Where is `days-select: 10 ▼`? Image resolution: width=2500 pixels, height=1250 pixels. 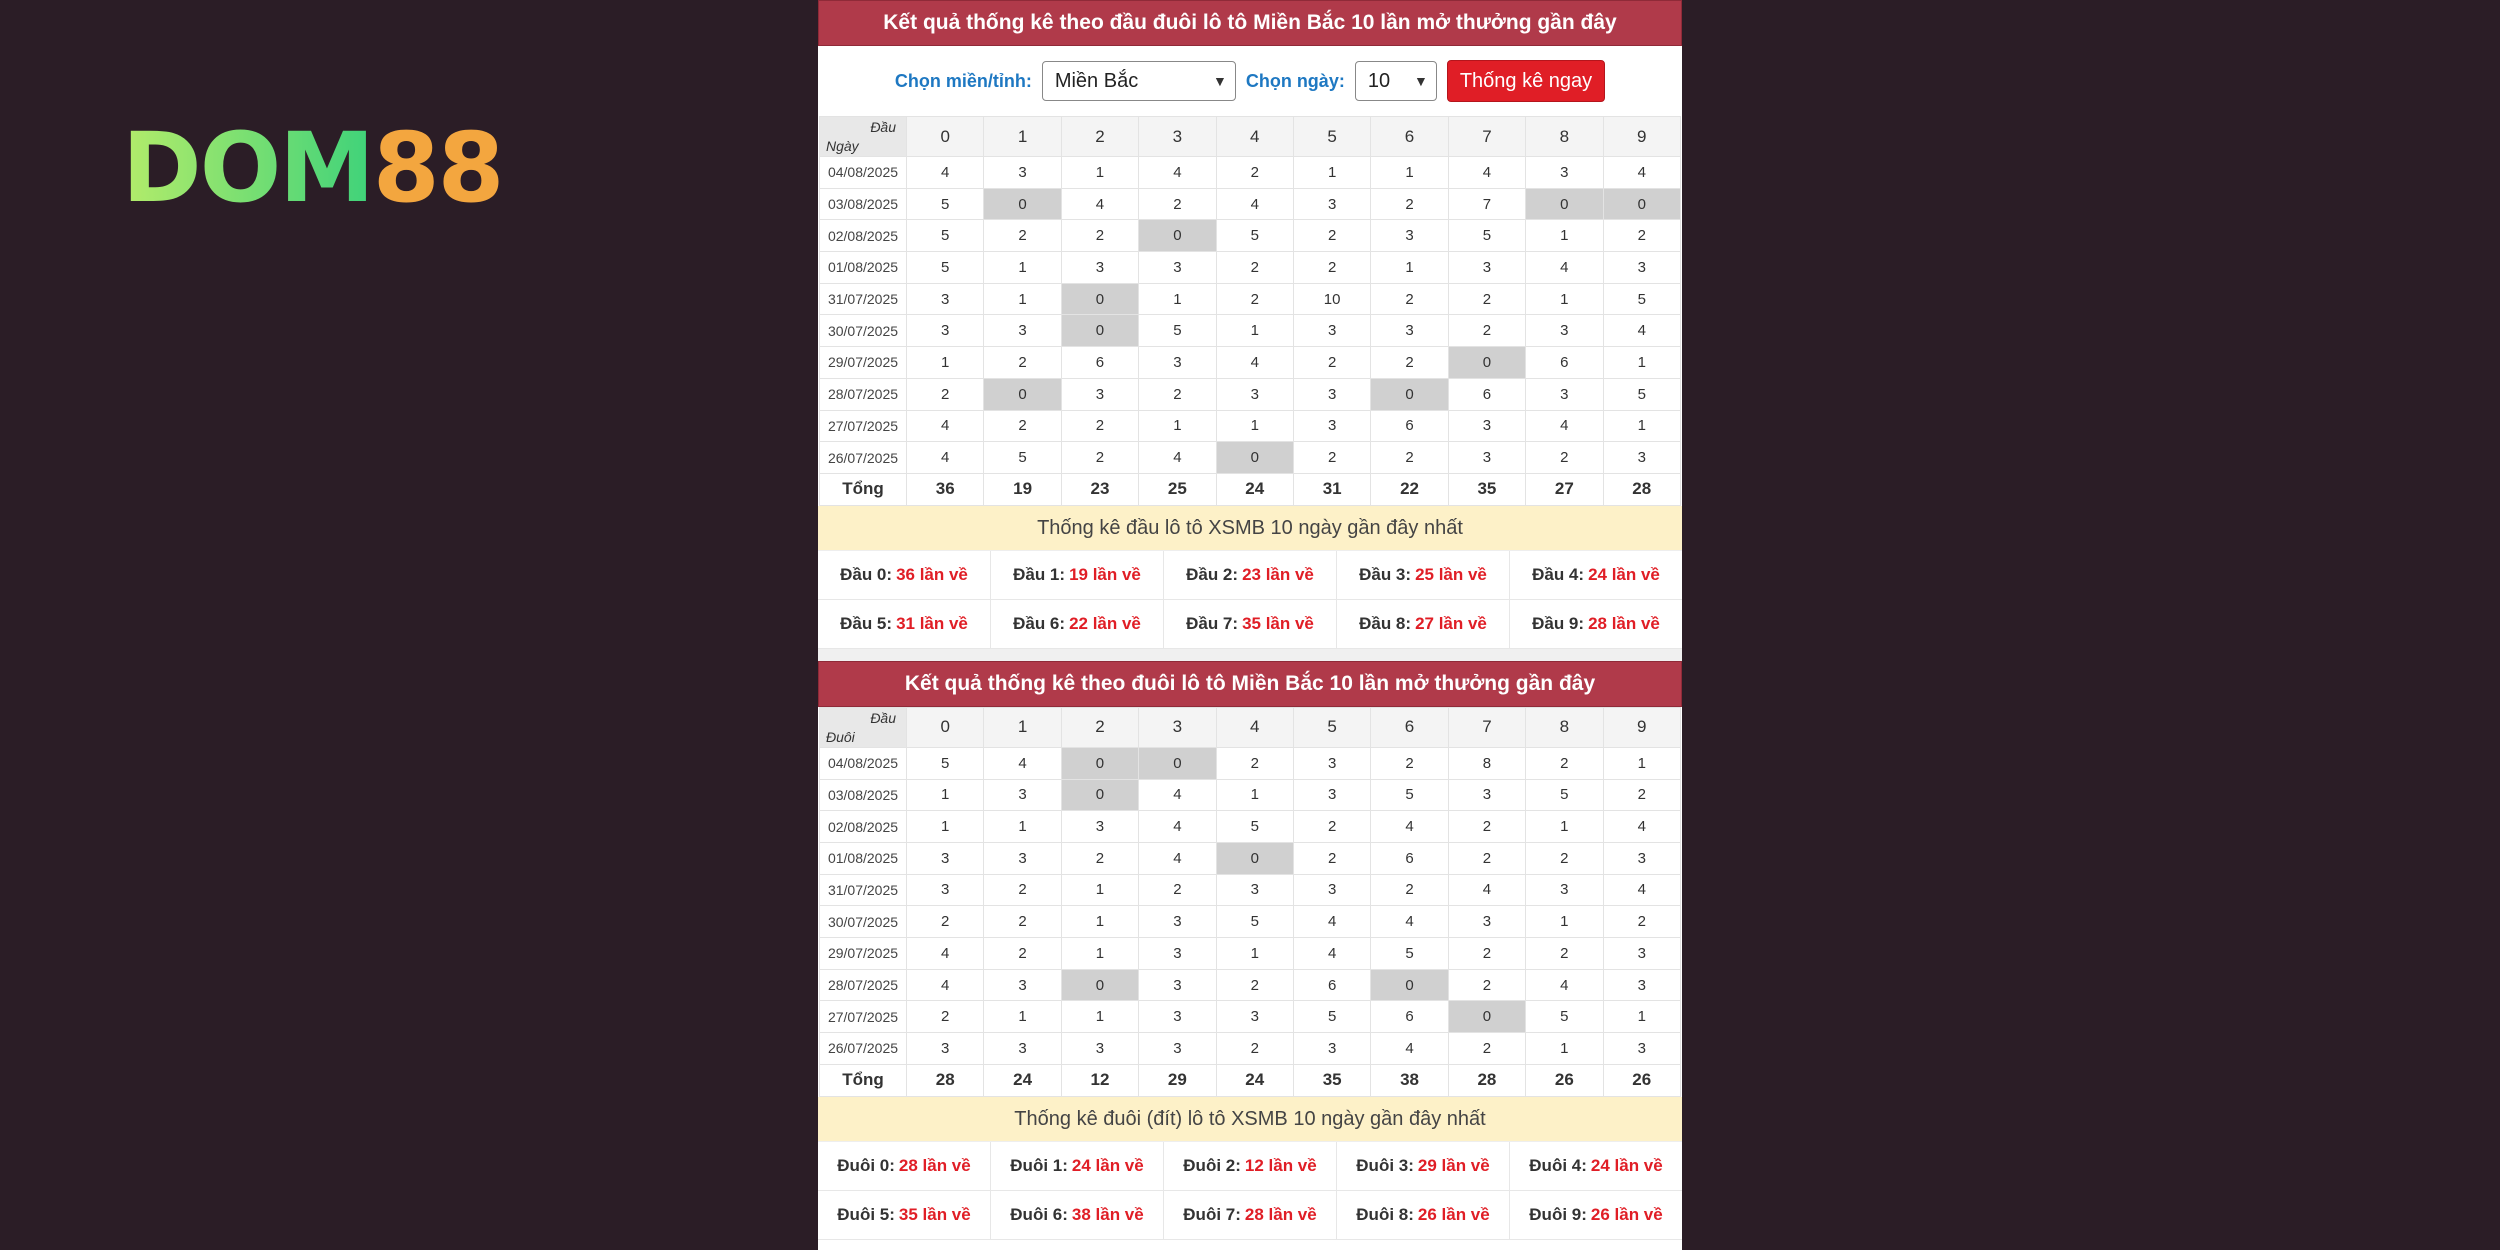 days-select: 10 ▼ is located at coordinates (1395, 81).